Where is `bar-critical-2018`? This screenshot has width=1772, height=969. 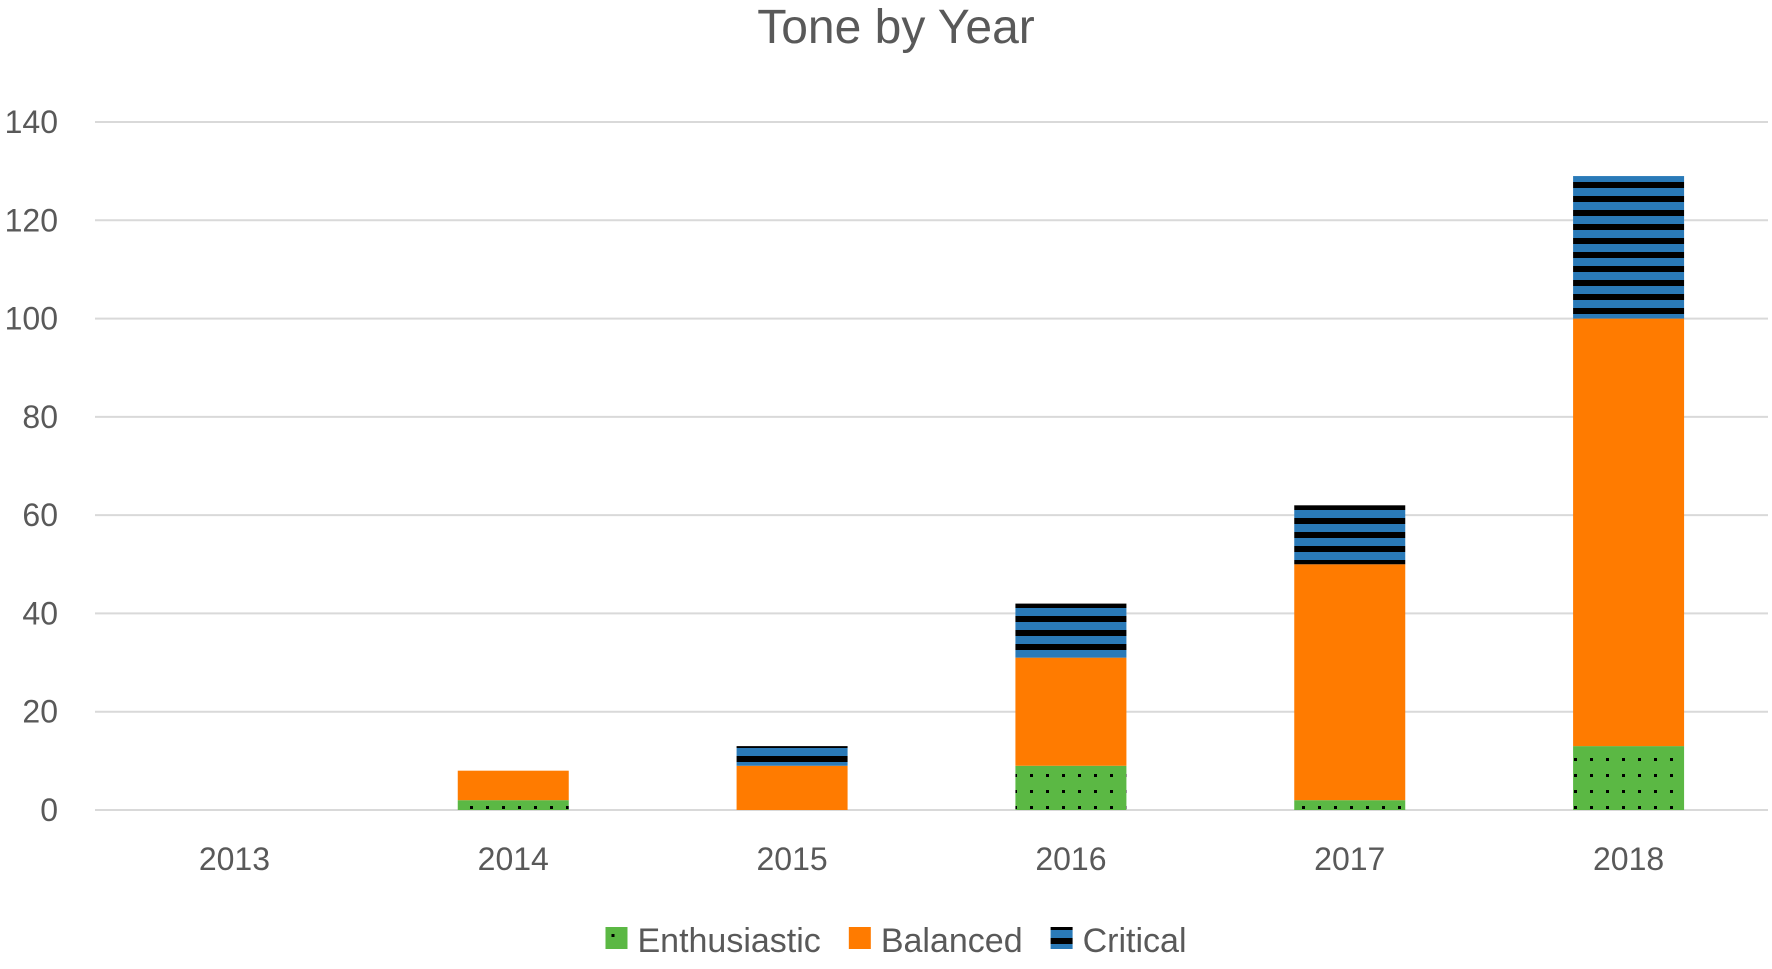 bar-critical-2018 is located at coordinates (1629, 247).